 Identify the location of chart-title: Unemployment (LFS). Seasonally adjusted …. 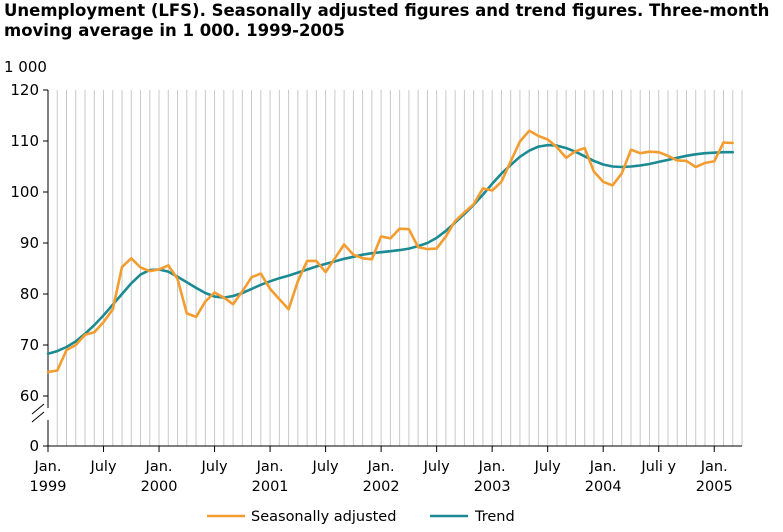
(391, 21).